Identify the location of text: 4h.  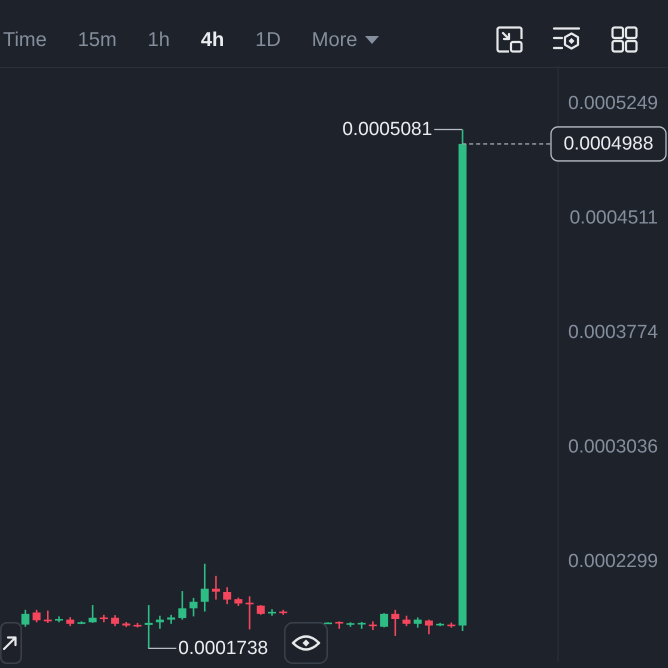
(212, 40).